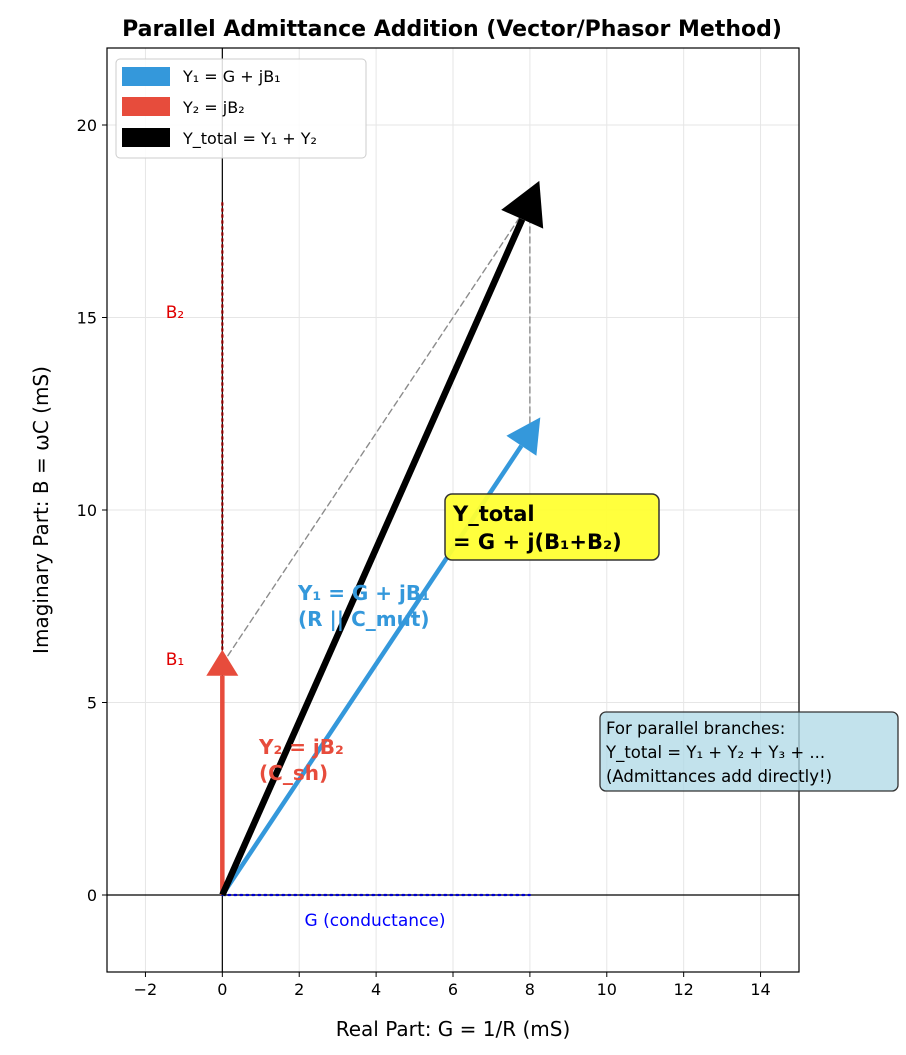  I want to click on x-tick-label: 8, so click(530, 989).